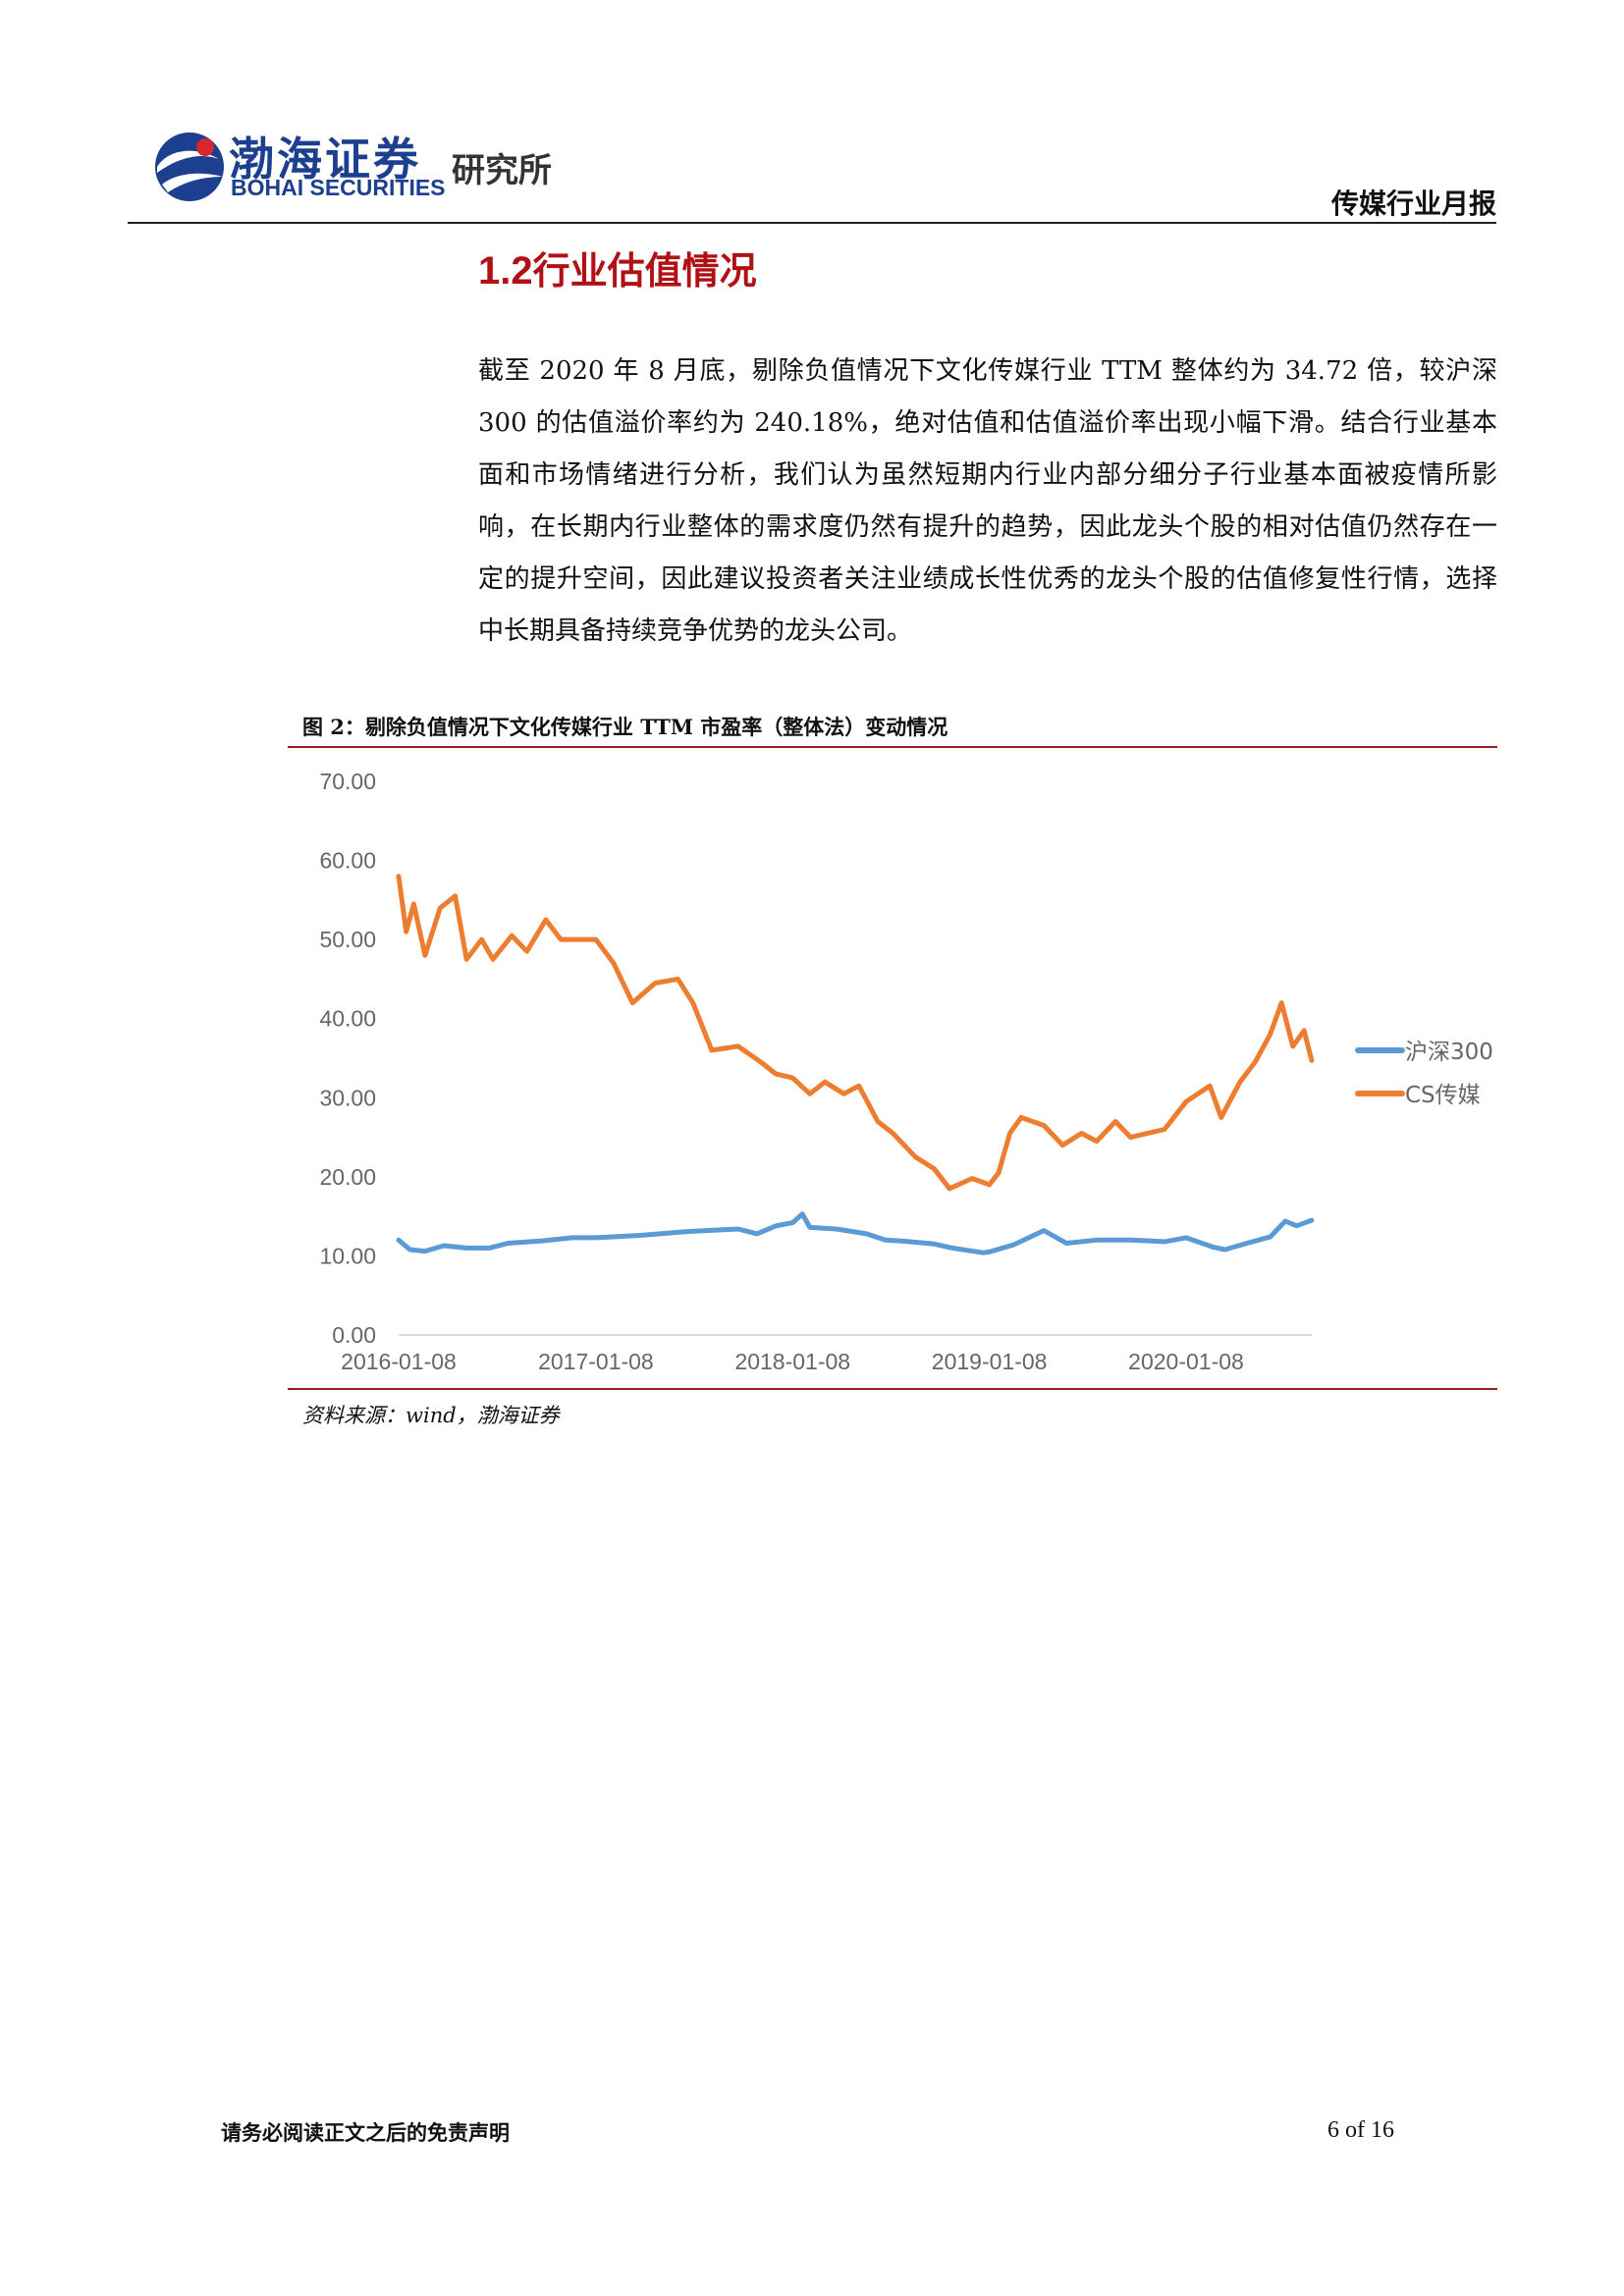  What do you see at coordinates (892, 1389) in the screenshot?
I see `figure-bottom-rule` at bounding box center [892, 1389].